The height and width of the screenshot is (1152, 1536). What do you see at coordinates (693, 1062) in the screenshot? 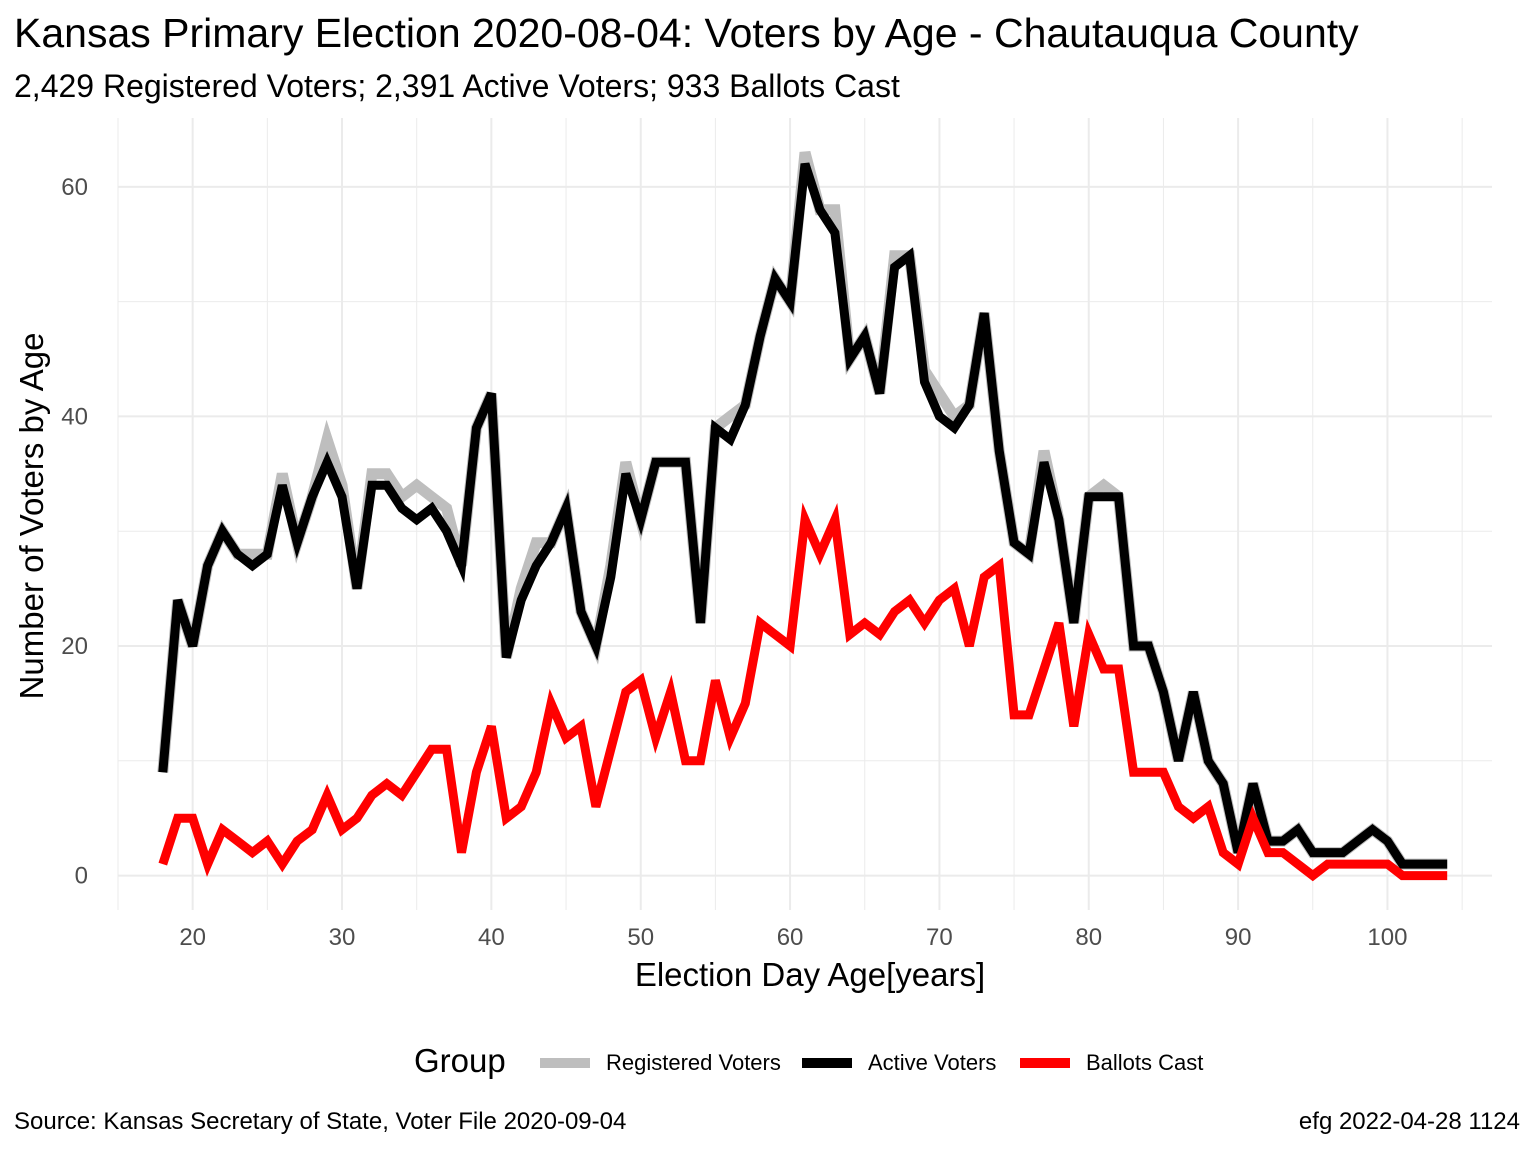
I see `legend-label-registered: Registered Voters` at bounding box center [693, 1062].